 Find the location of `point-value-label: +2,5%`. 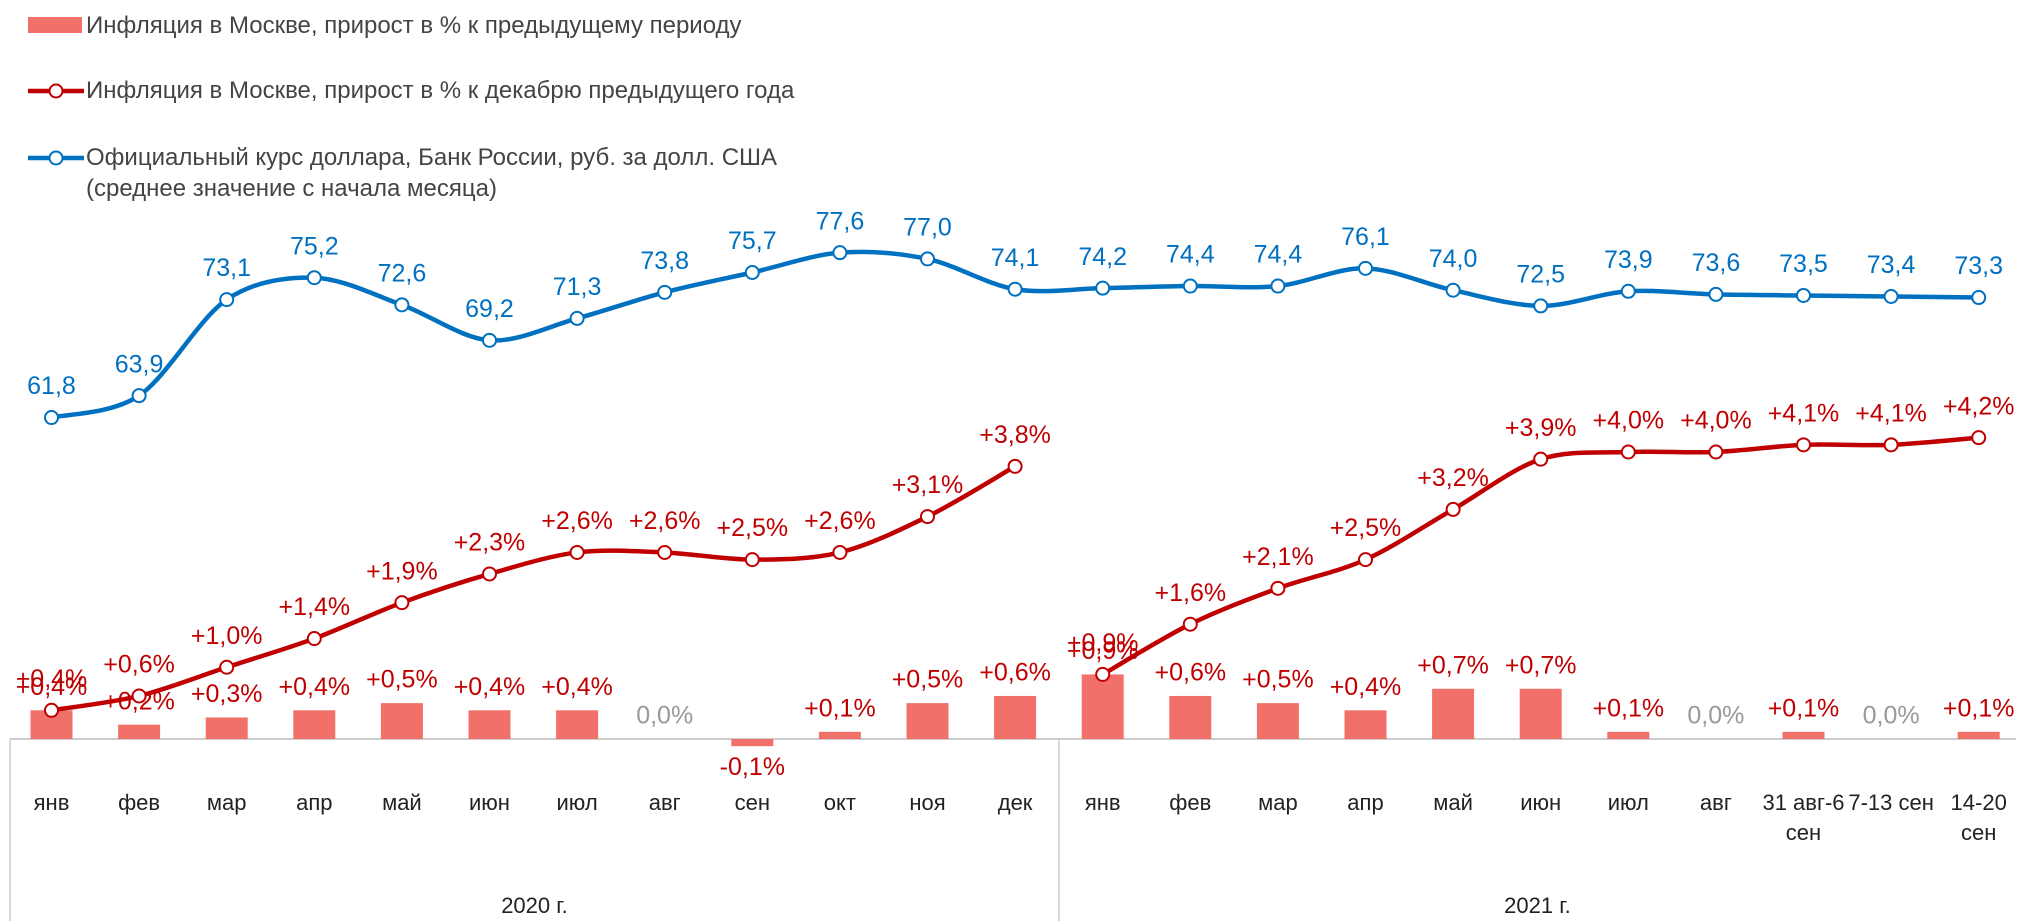

point-value-label: +2,5% is located at coordinates (1366, 528).